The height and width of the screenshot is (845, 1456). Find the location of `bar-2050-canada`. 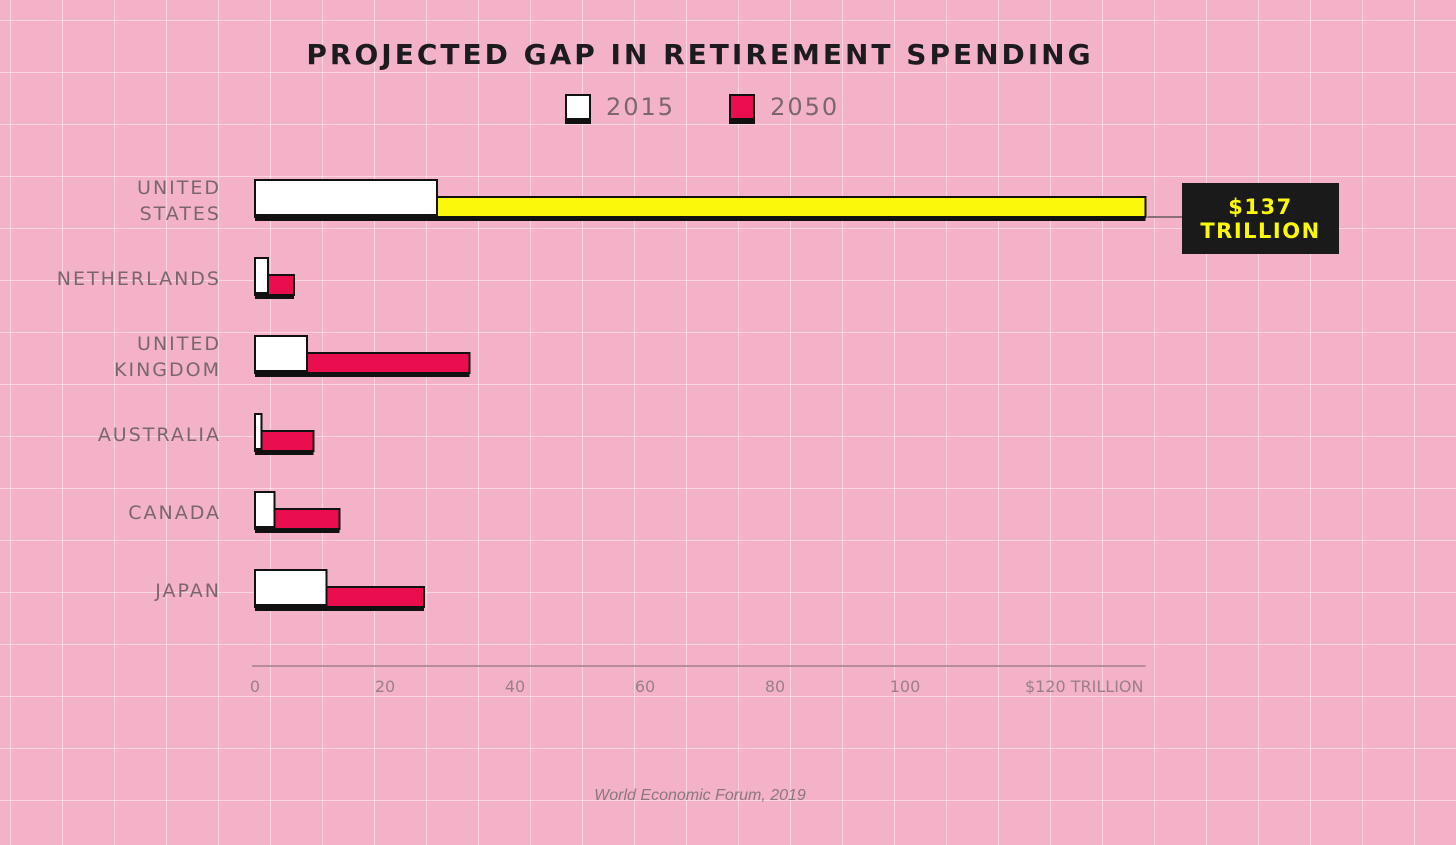

bar-2050-canada is located at coordinates (297, 520).